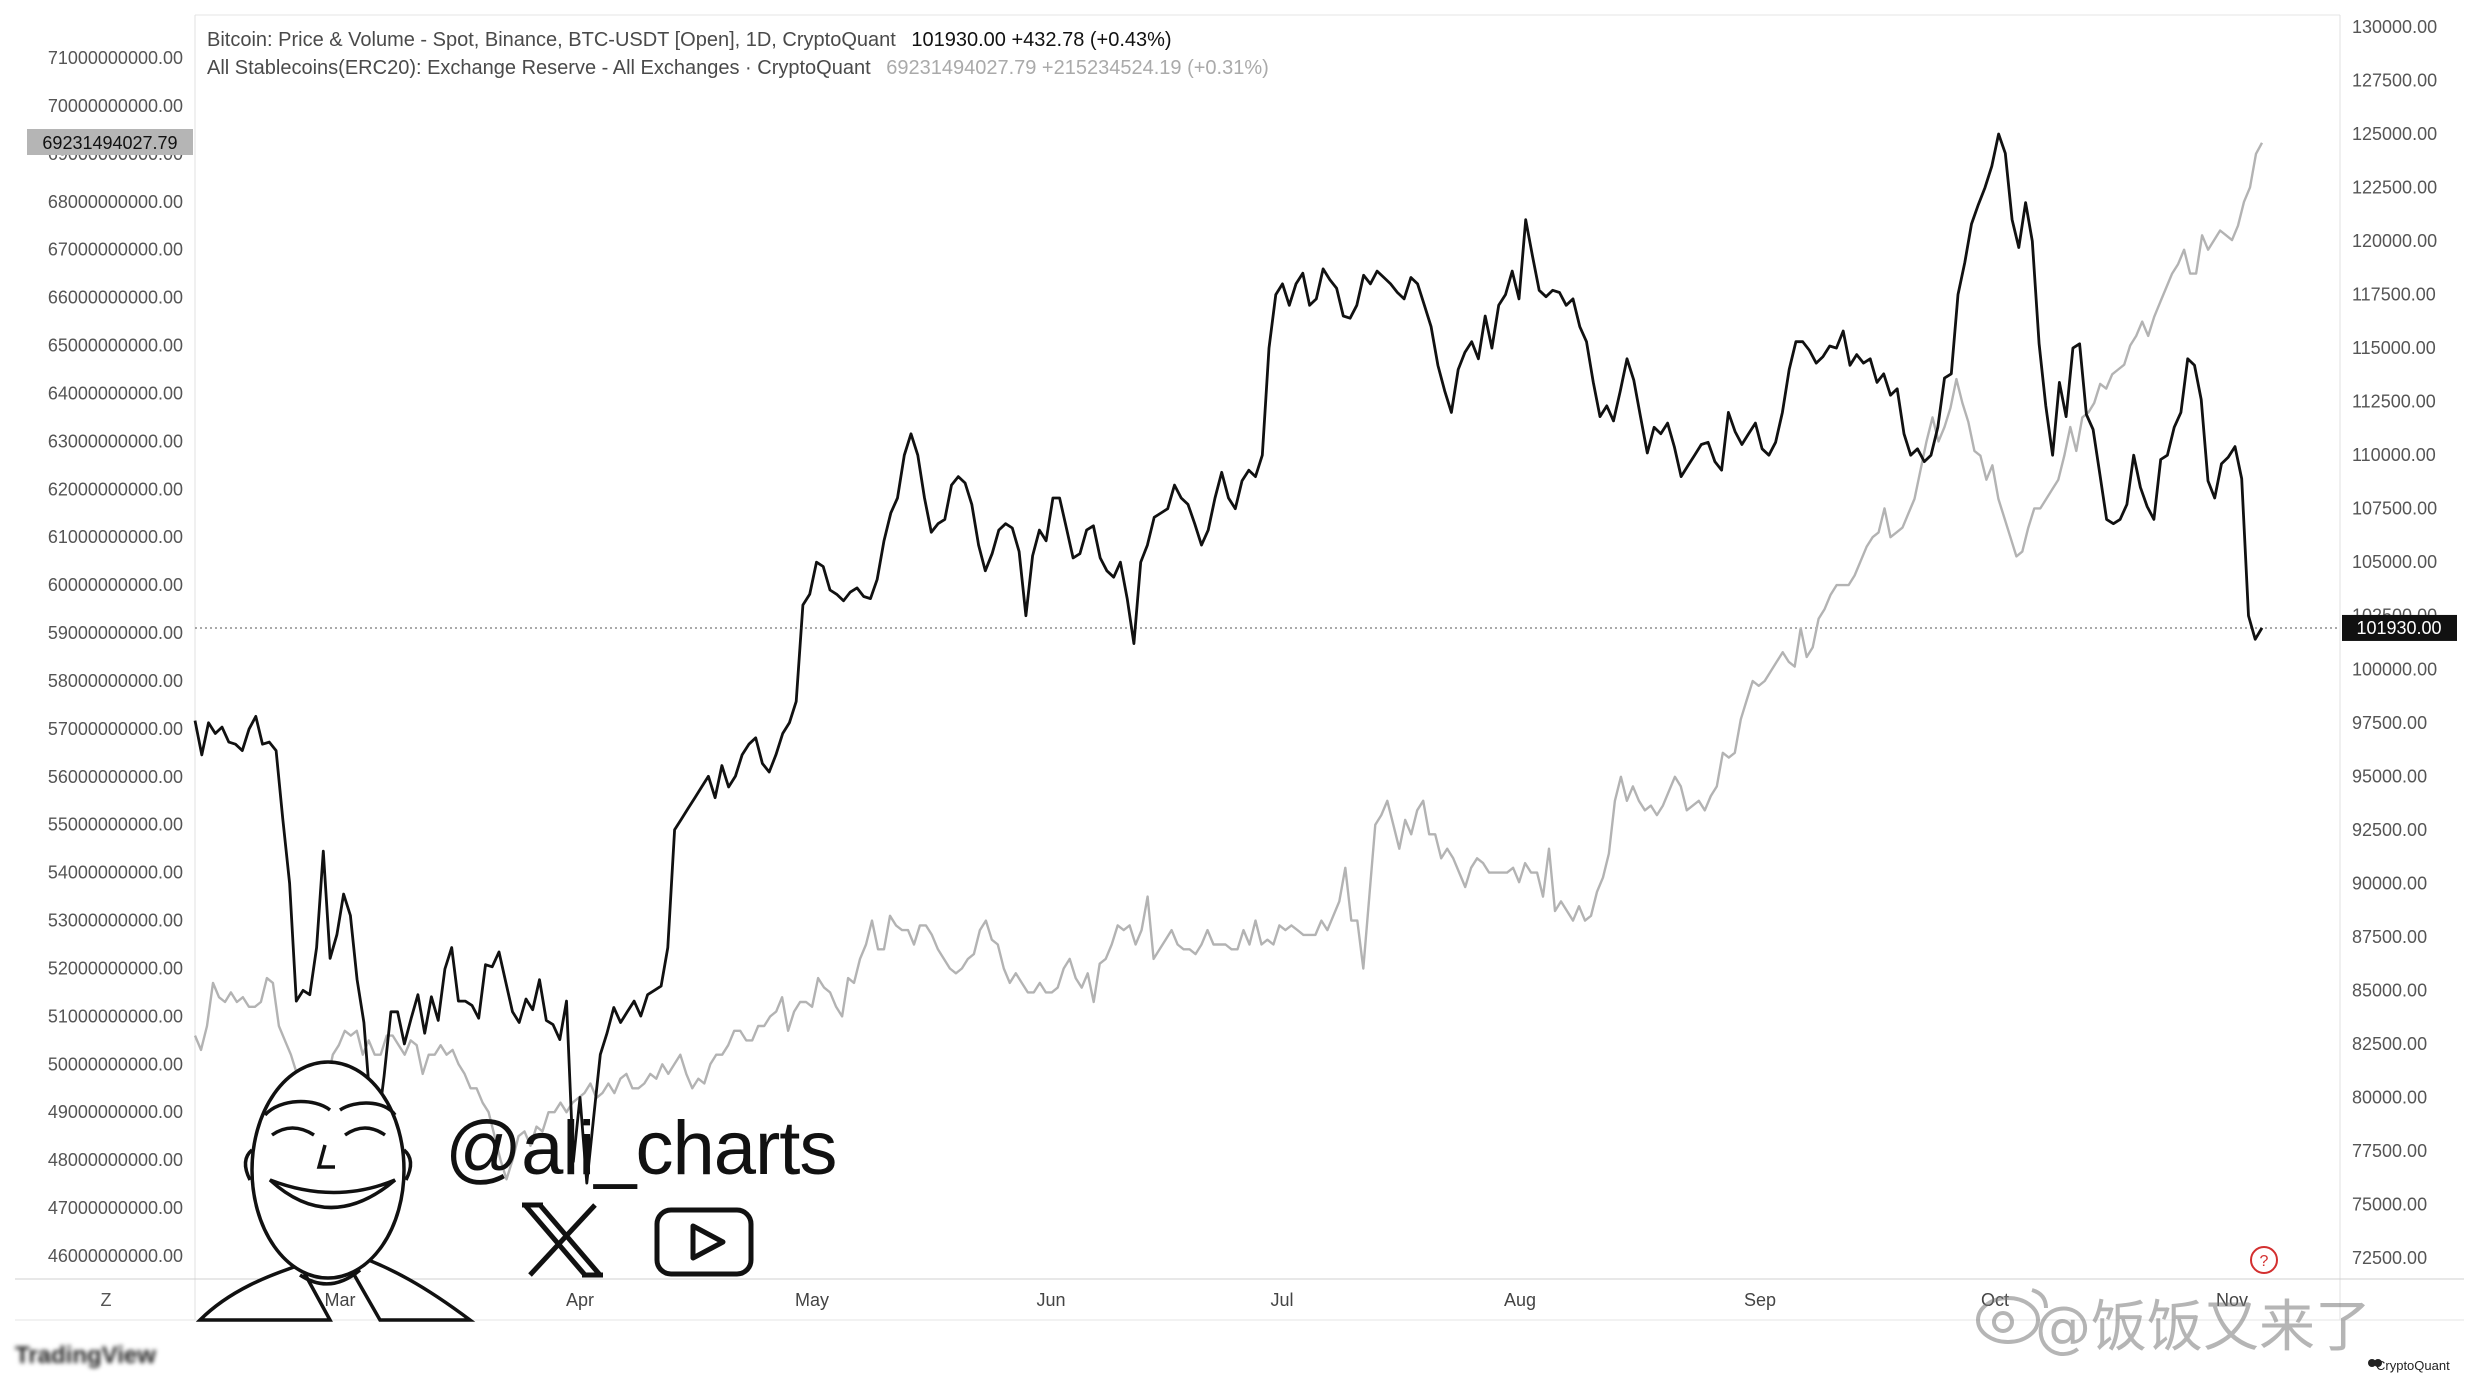 The width and height of the screenshot is (2479, 1380). I want to click on right-axis-tick-label: 120000.00, so click(2394, 241).